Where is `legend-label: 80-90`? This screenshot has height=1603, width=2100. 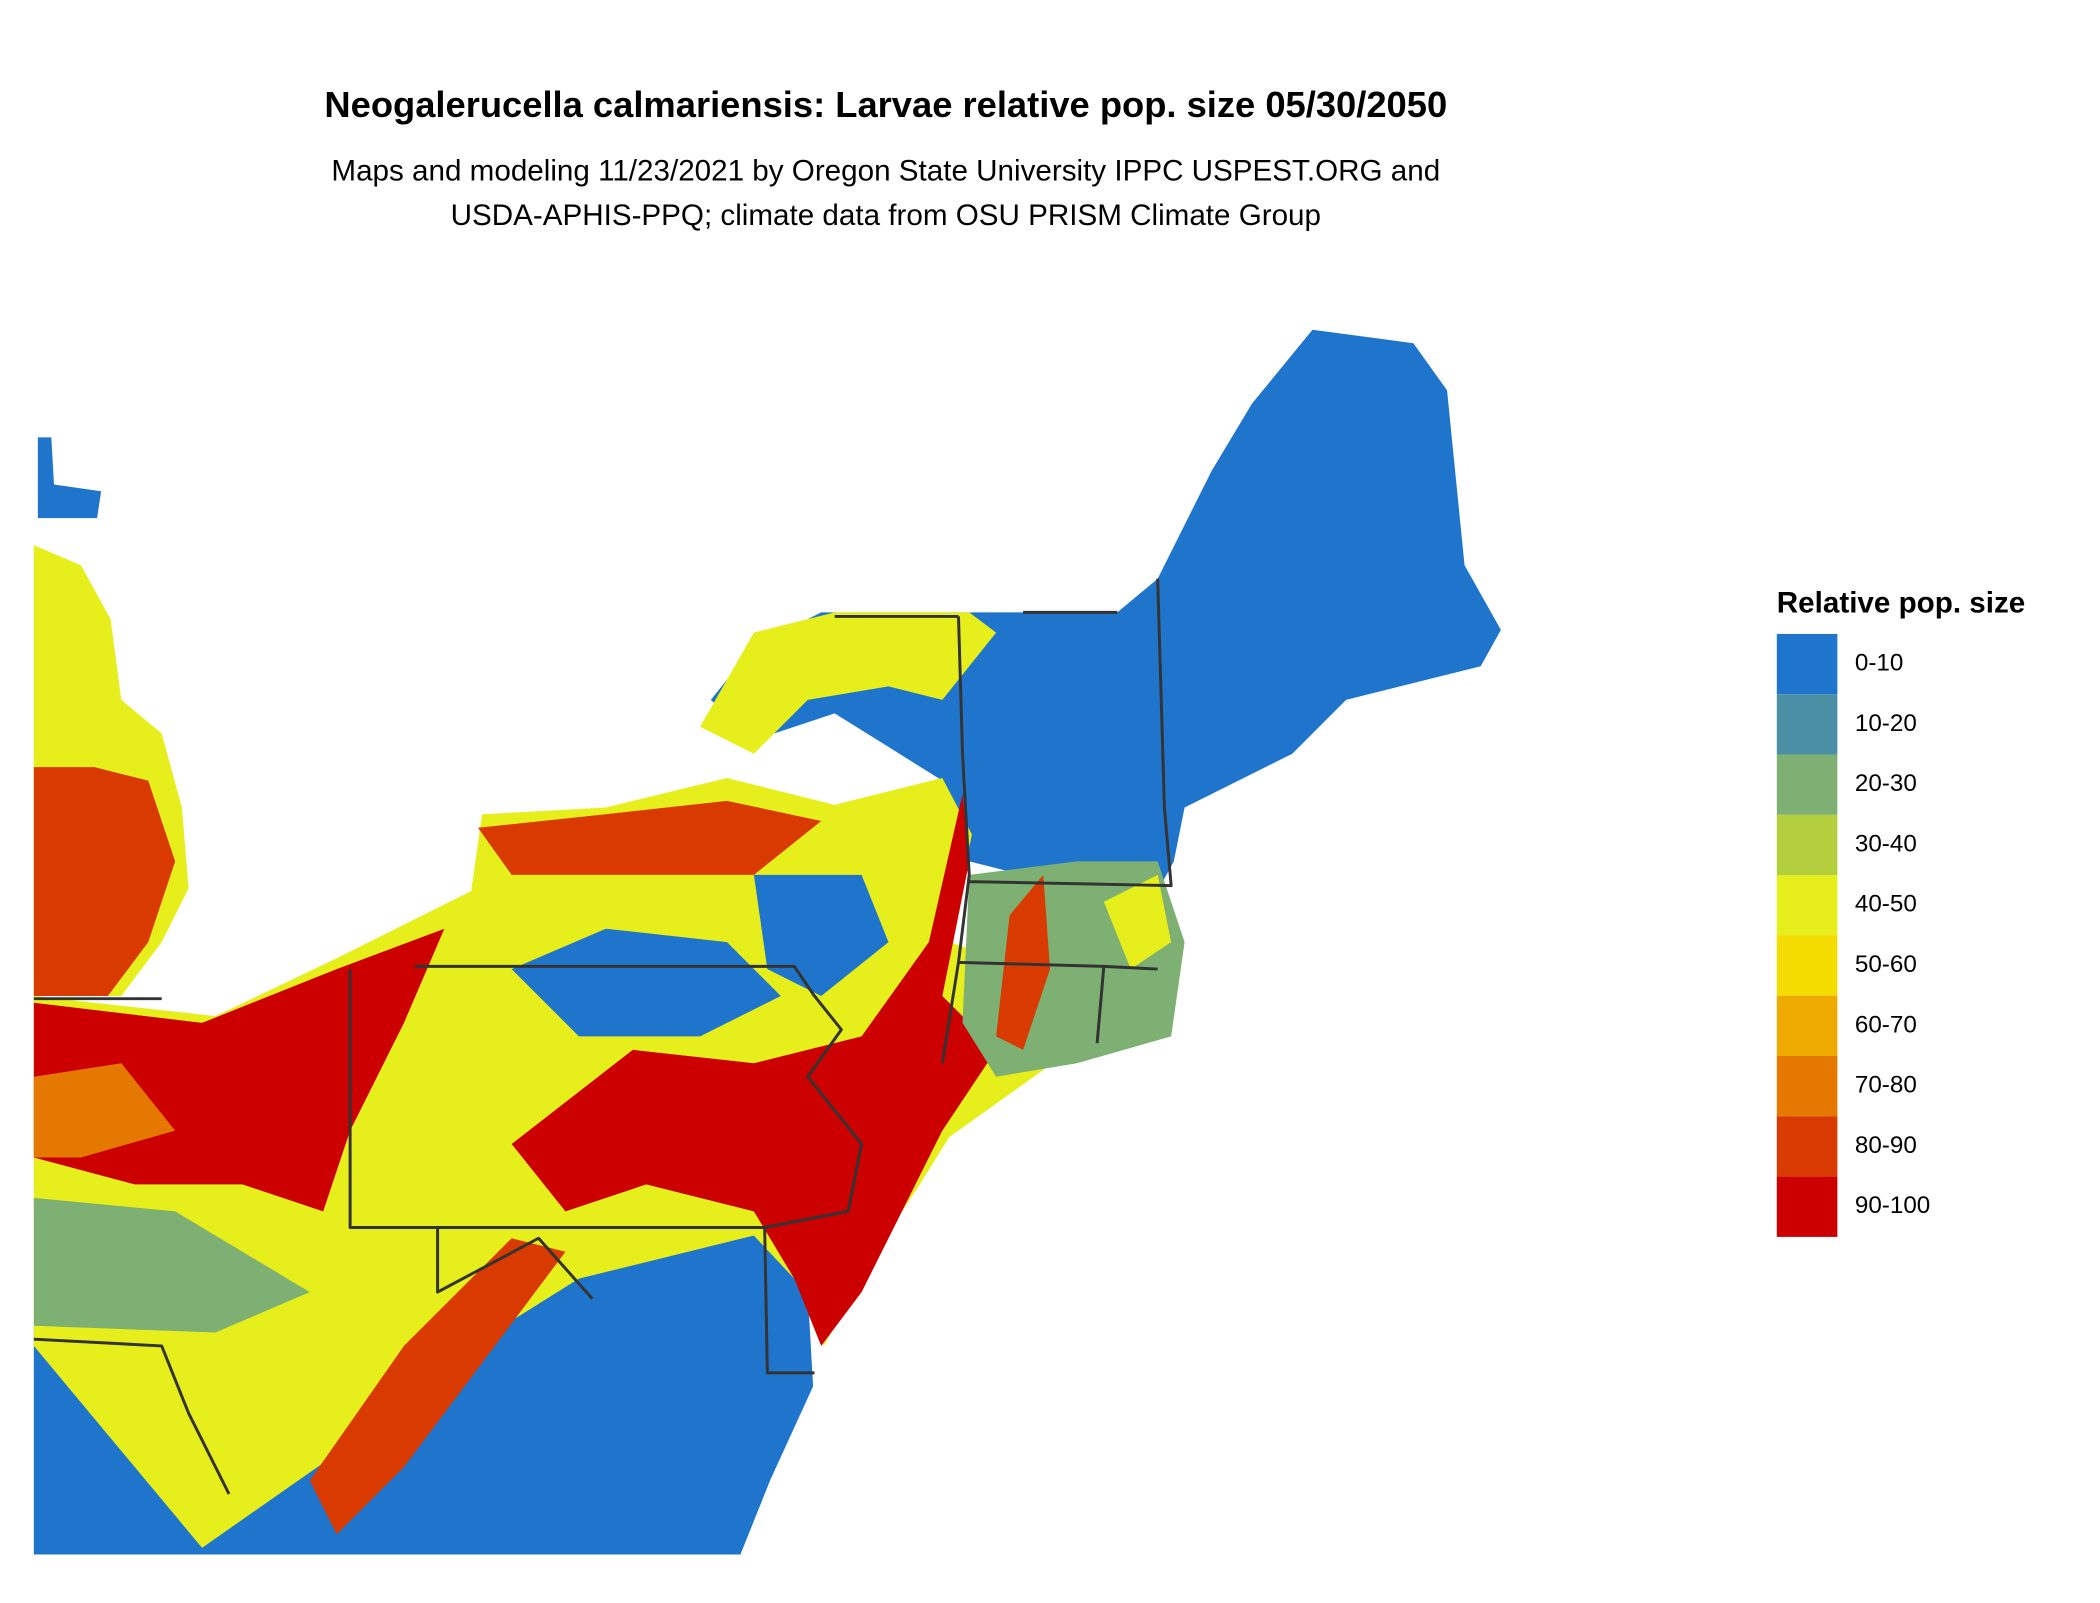
legend-label: 80-90 is located at coordinates (1886, 1145).